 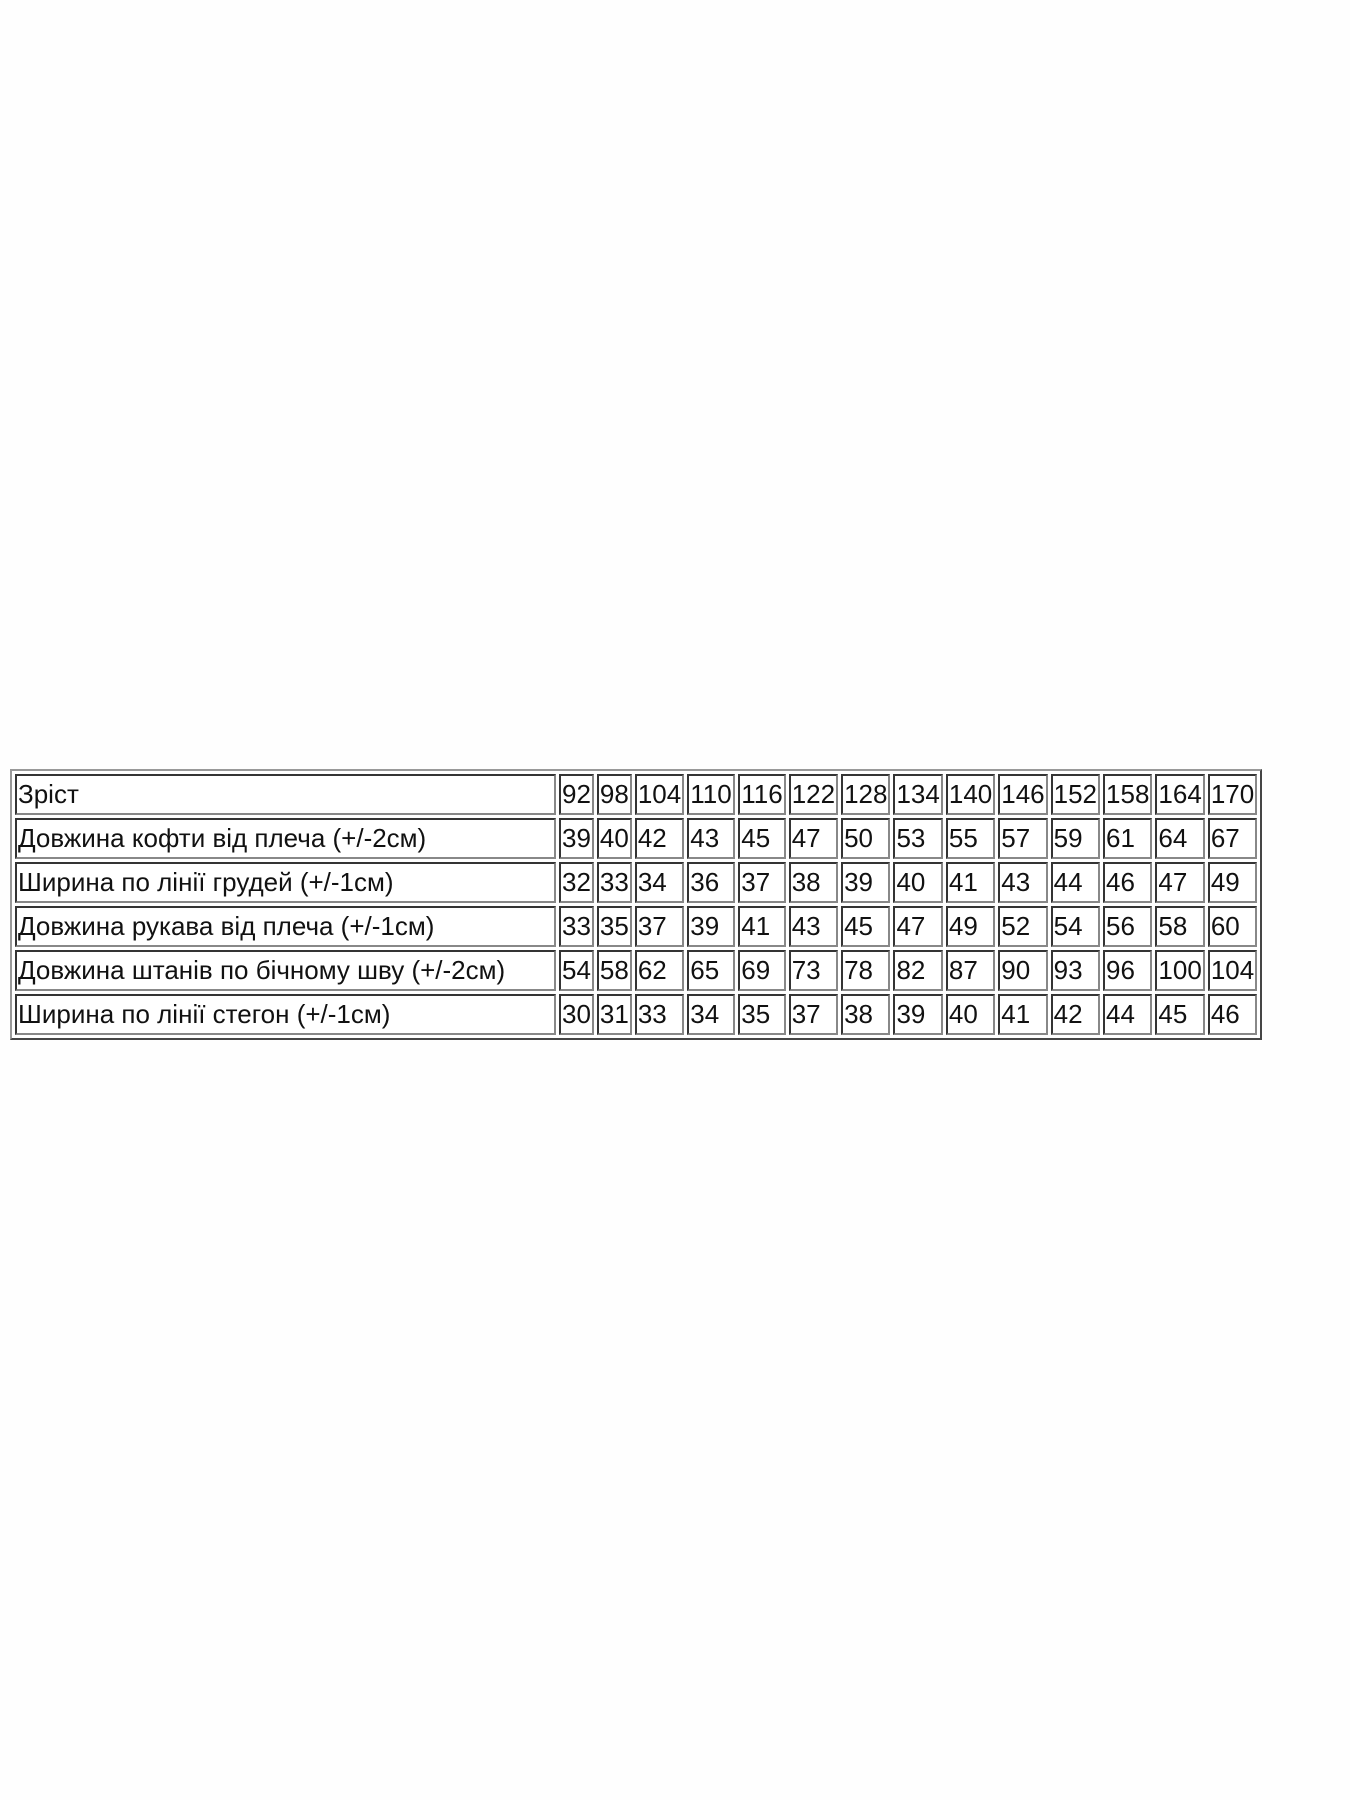 I want to click on row-label: Зріст, so click(x=285, y=794).